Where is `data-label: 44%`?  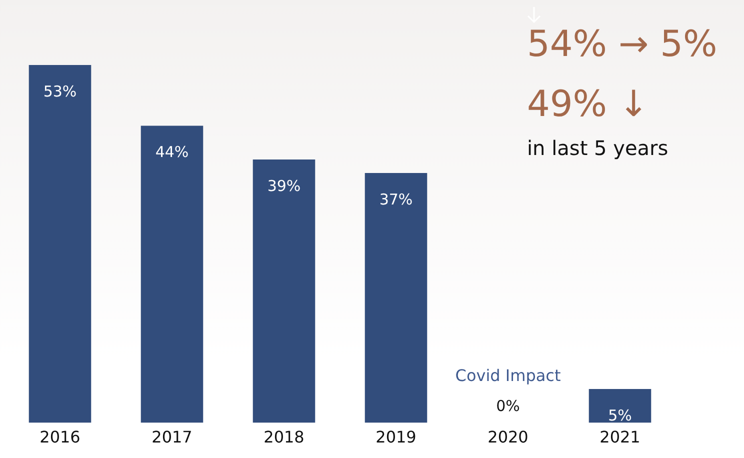 data-label: 44% is located at coordinates (172, 152).